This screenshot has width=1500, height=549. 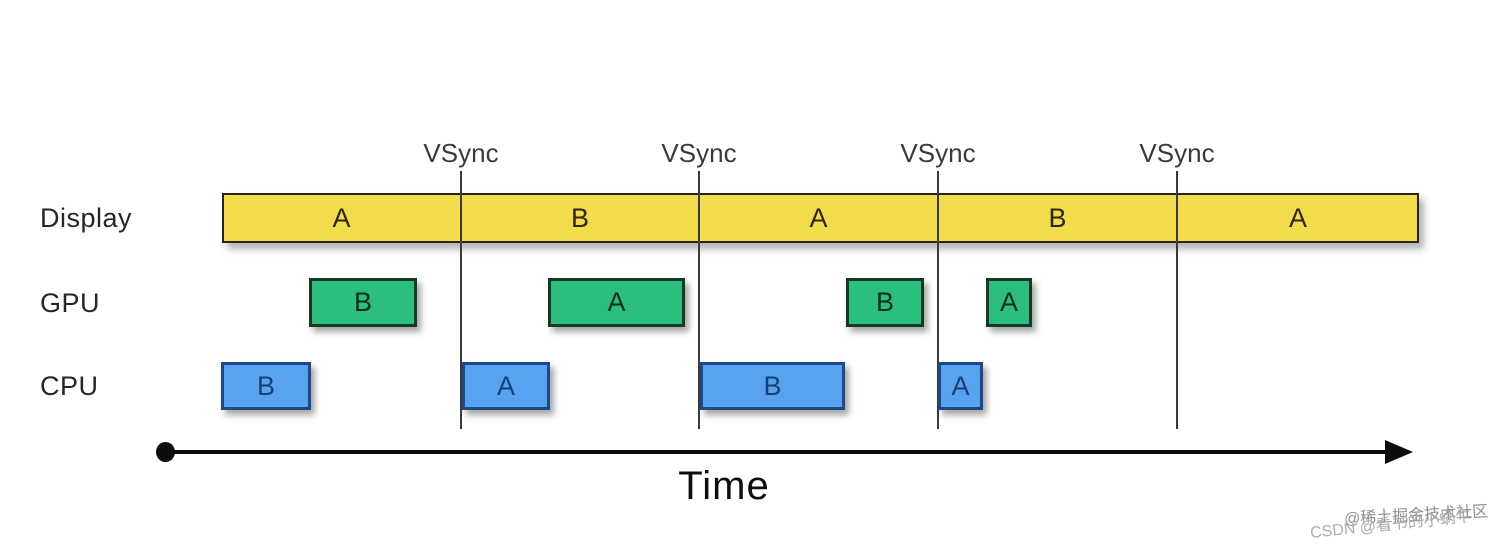 I want to click on time-axis-line, so click(x=776, y=452).